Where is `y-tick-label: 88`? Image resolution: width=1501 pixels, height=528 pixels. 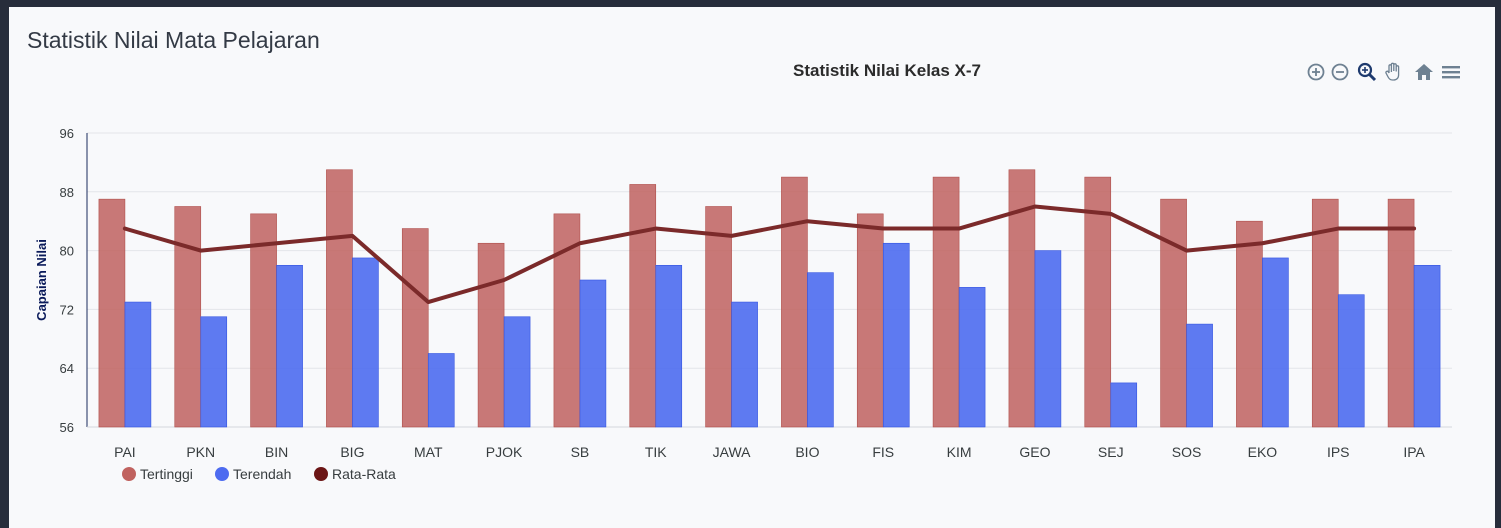 y-tick-label: 88 is located at coordinates (67, 192).